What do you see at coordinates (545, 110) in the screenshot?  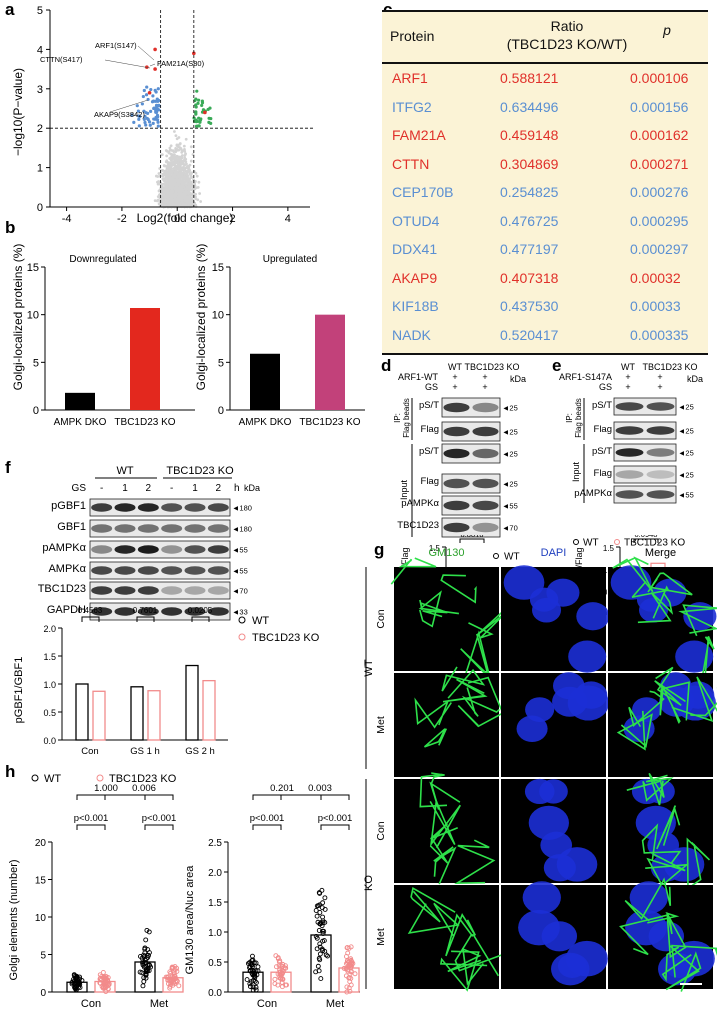 I see `table-row: ITFG2 0.634496 0.000156` at bounding box center [545, 110].